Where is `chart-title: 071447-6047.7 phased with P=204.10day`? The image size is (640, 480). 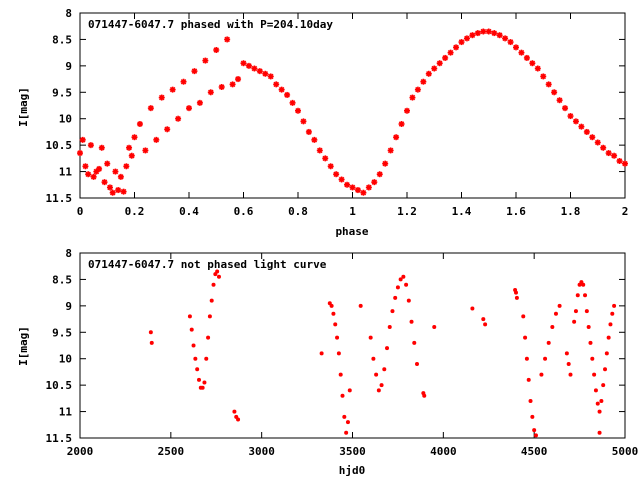
chart-title: 071447-6047.7 phased with P=204.10day is located at coordinates (210, 24).